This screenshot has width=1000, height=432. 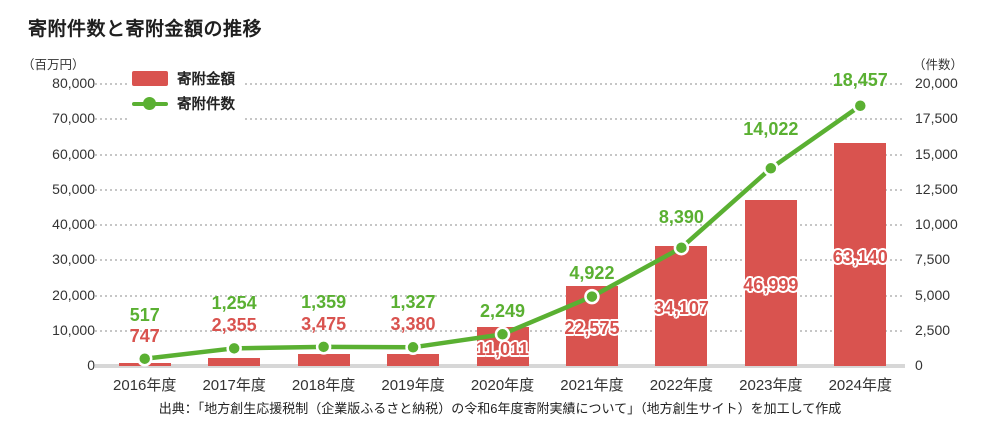 What do you see at coordinates (919, 365) in the screenshot?
I see `right-axis-tick: 0` at bounding box center [919, 365].